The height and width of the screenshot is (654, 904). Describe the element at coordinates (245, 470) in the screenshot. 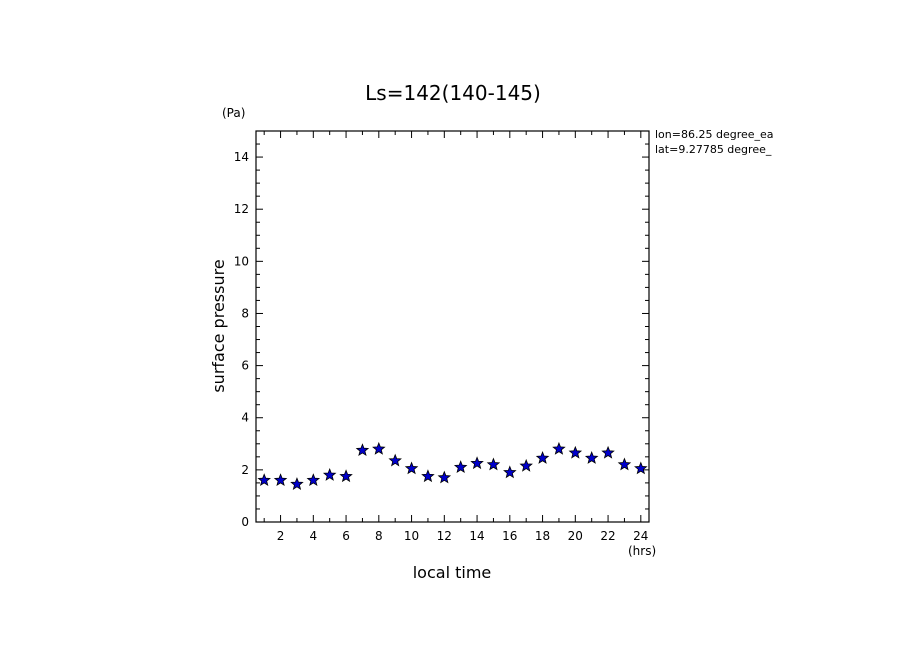

I see `y-tick-label: 2` at that location.